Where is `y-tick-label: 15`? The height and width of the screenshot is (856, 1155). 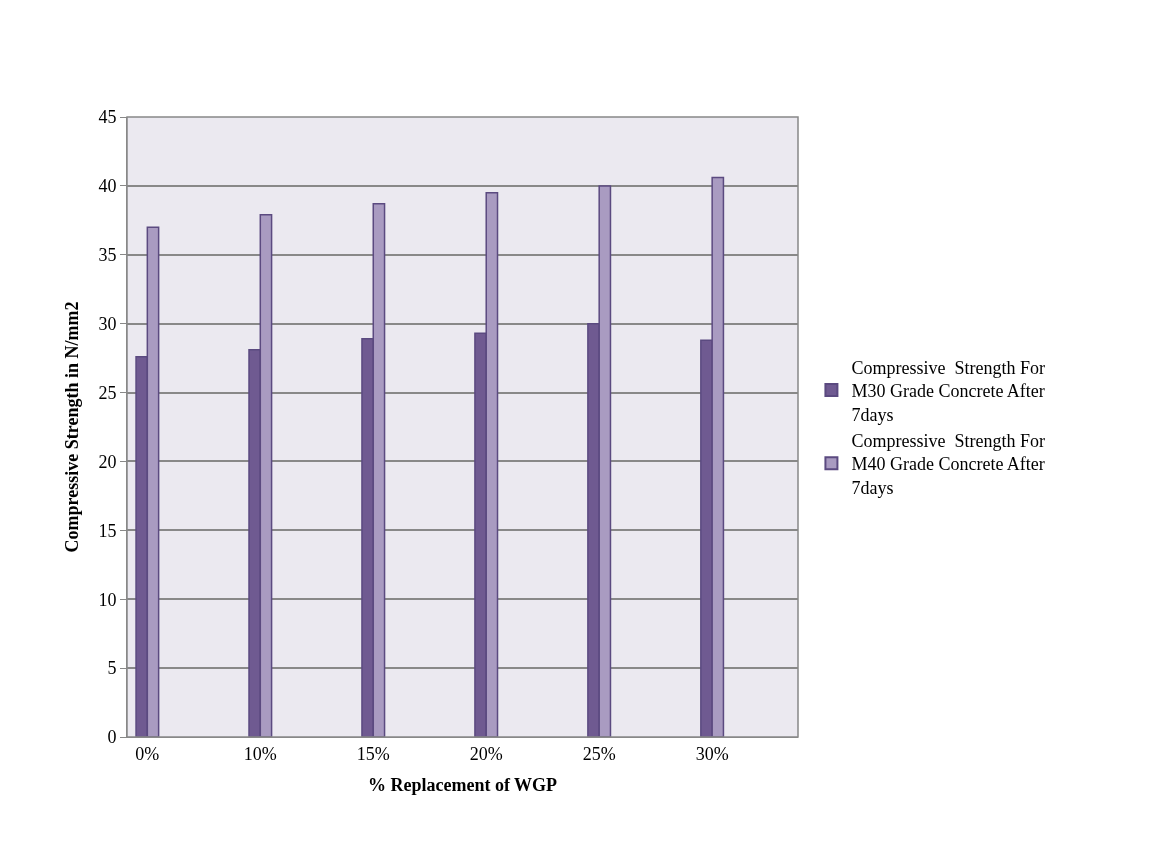
y-tick-label: 15 is located at coordinates (107, 530).